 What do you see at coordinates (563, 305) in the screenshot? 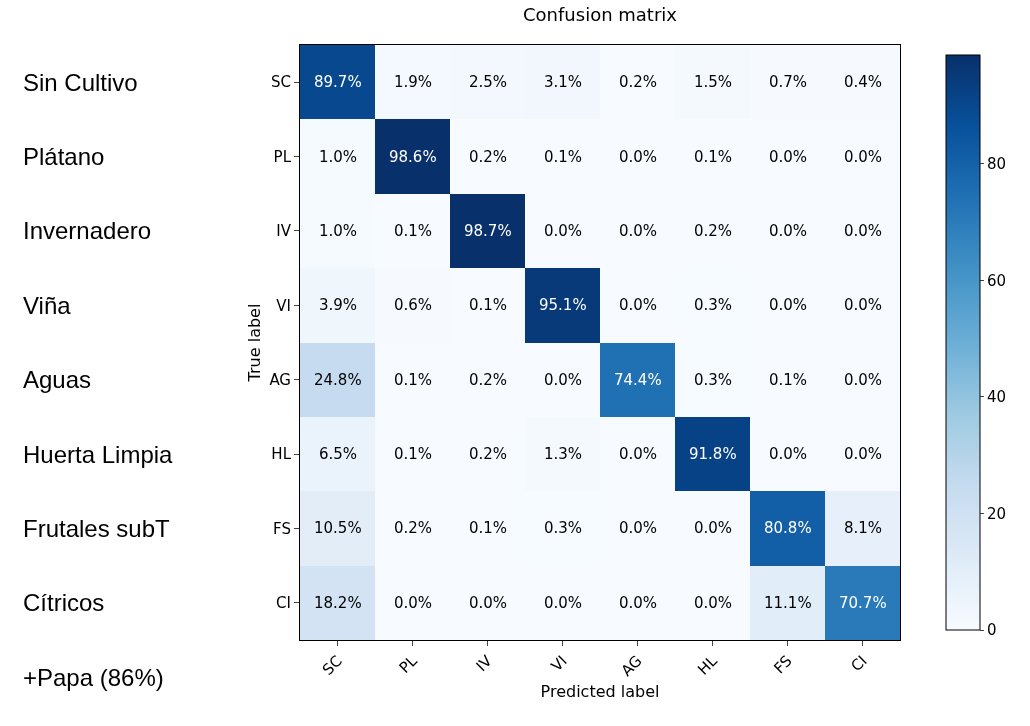
I see `data-label: 95.1%` at bounding box center [563, 305].